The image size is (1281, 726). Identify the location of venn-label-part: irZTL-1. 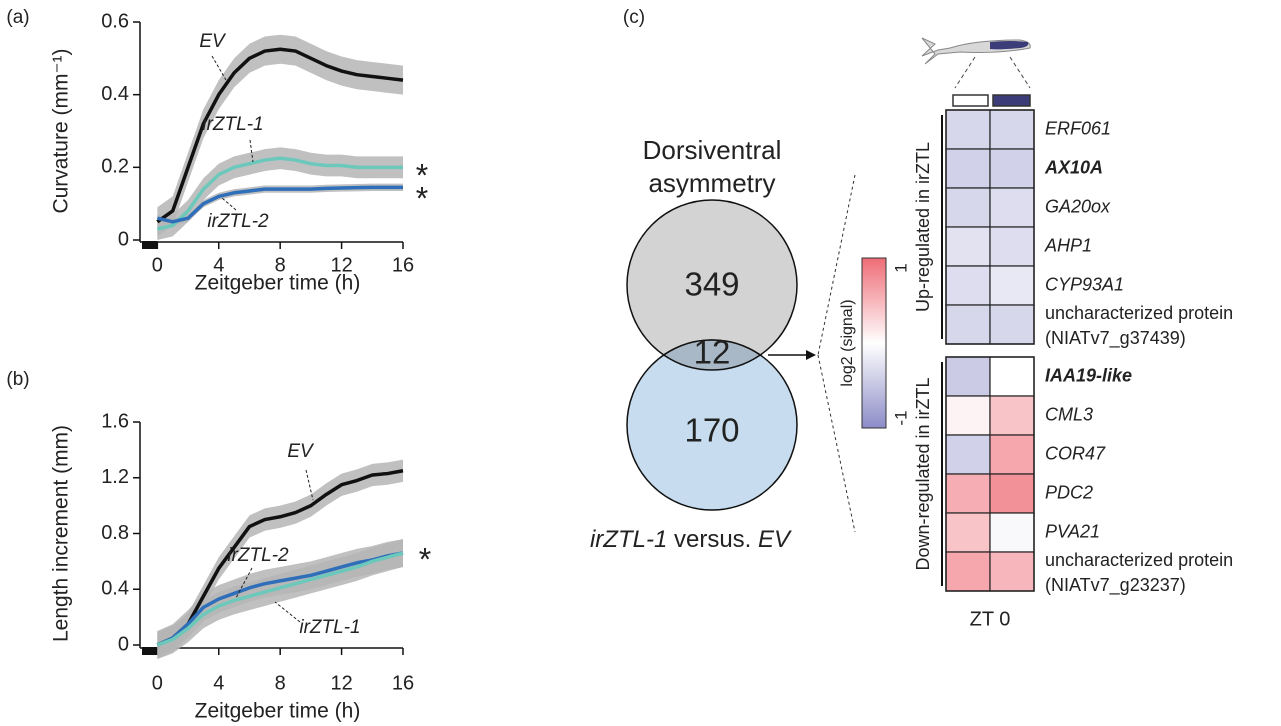
(628, 539).